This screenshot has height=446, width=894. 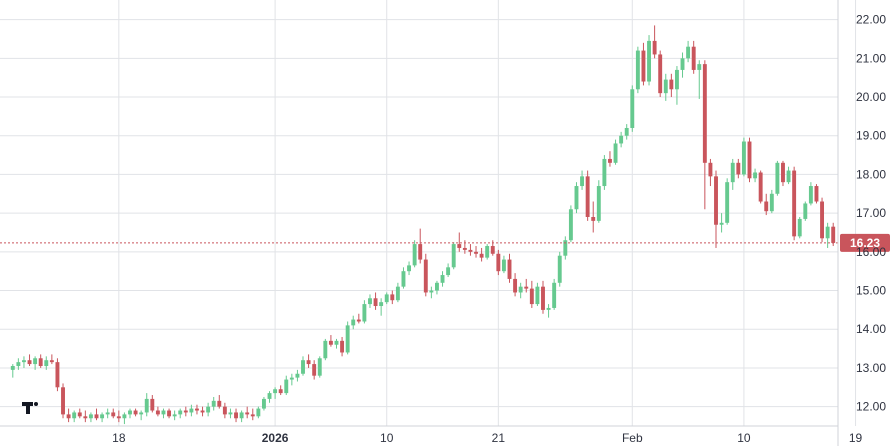 I want to click on last-price-line: 16.23, so click(x=445, y=242).